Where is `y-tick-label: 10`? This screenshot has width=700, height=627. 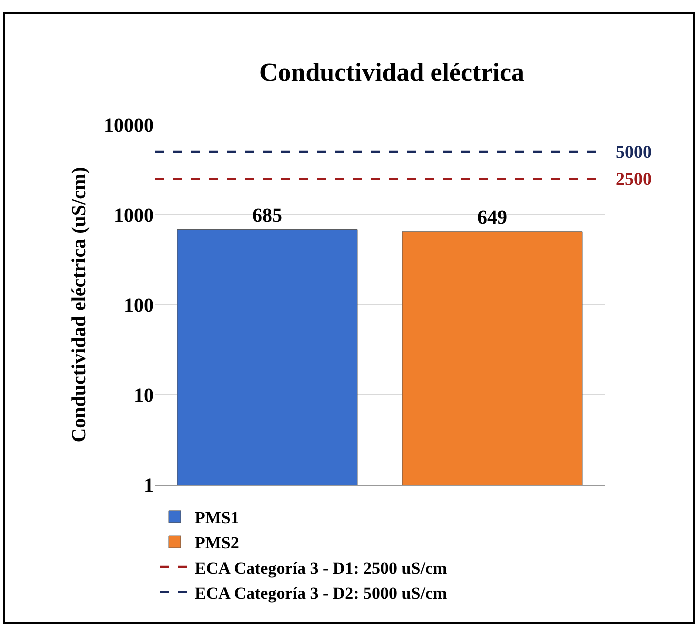
y-tick-label: 10 is located at coordinates (144, 396).